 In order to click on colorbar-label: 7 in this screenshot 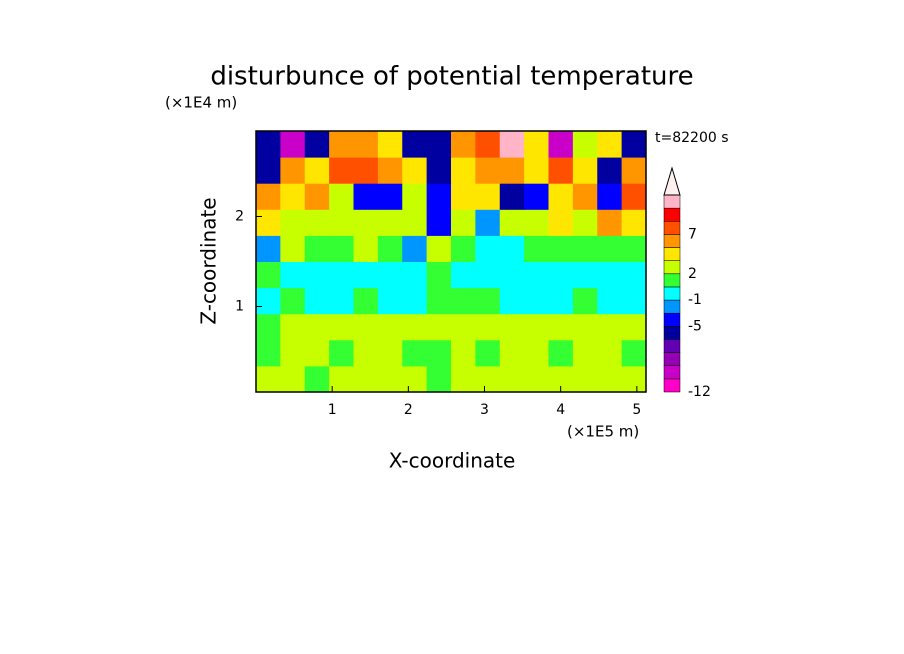, I will do `click(692, 234)`.